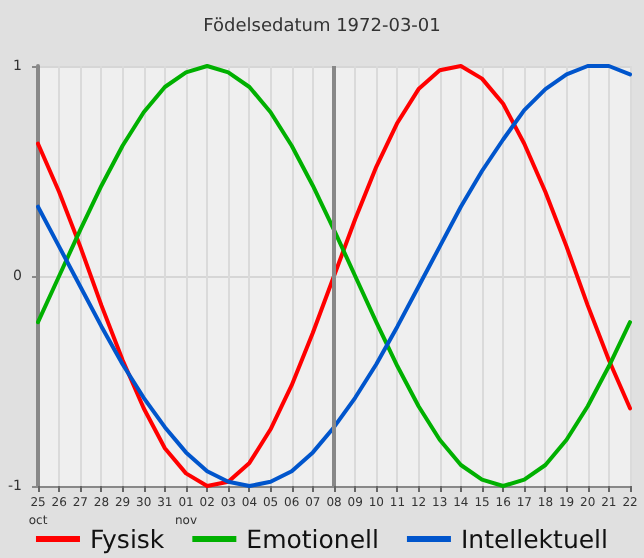  What do you see at coordinates (127, 539) in the screenshot?
I see `legend-label: Fysisk` at bounding box center [127, 539].